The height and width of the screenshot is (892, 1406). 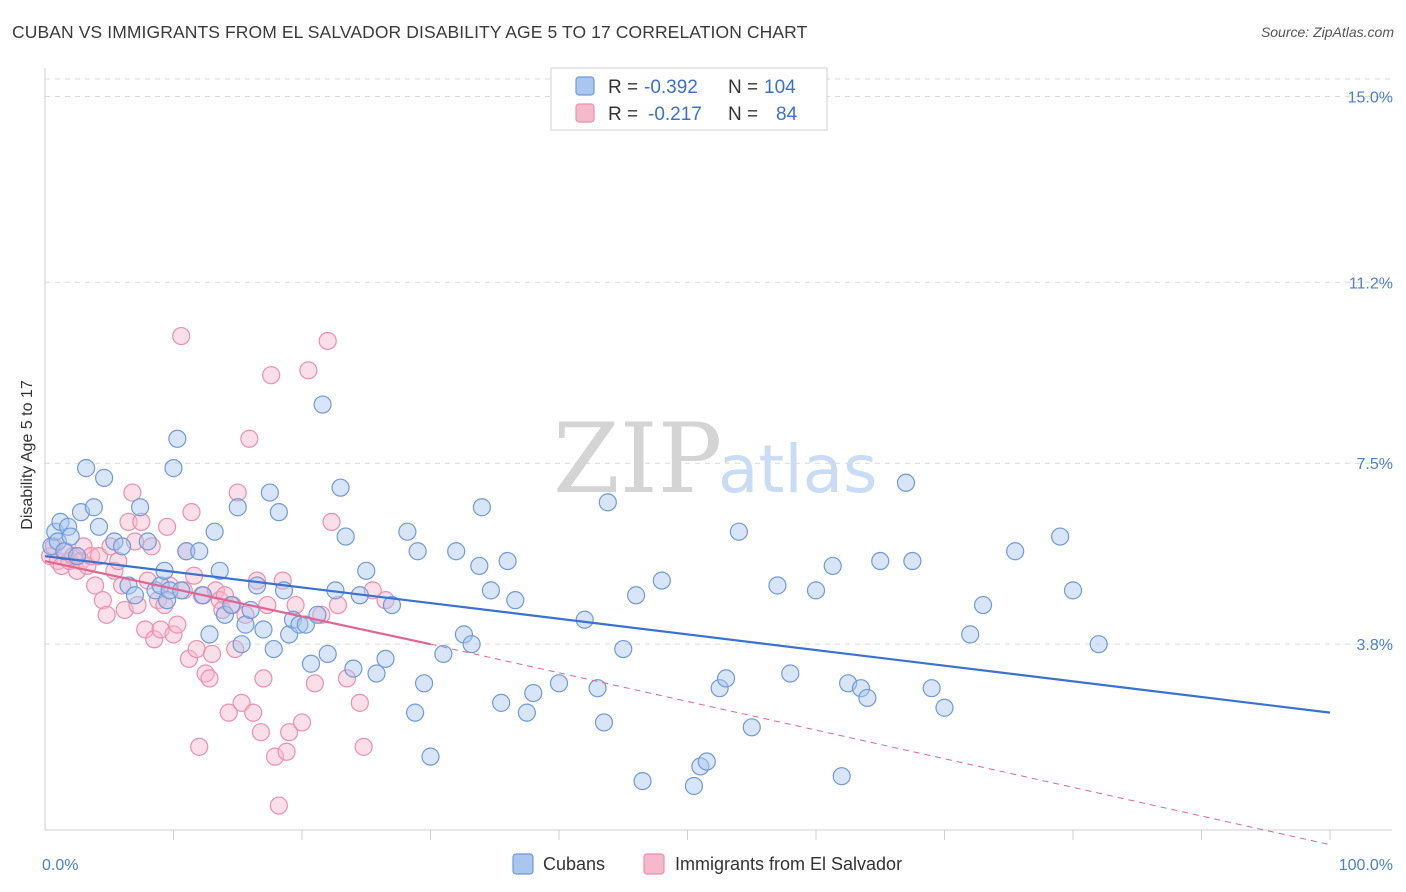 What do you see at coordinates (574, 864) in the screenshot?
I see `bottom-legend-cubans: Cubans` at bounding box center [574, 864].